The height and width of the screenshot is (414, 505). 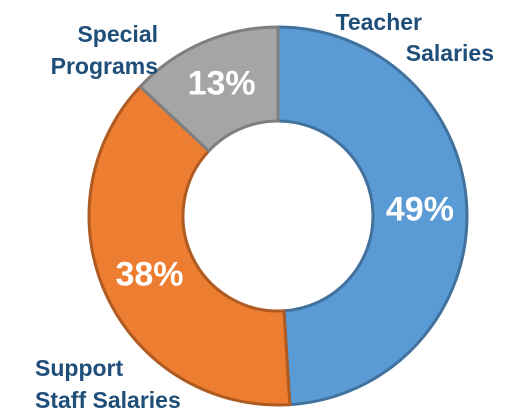 What do you see at coordinates (420, 210) in the screenshot?
I see `value-label: 49%` at bounding box center [420, 210].